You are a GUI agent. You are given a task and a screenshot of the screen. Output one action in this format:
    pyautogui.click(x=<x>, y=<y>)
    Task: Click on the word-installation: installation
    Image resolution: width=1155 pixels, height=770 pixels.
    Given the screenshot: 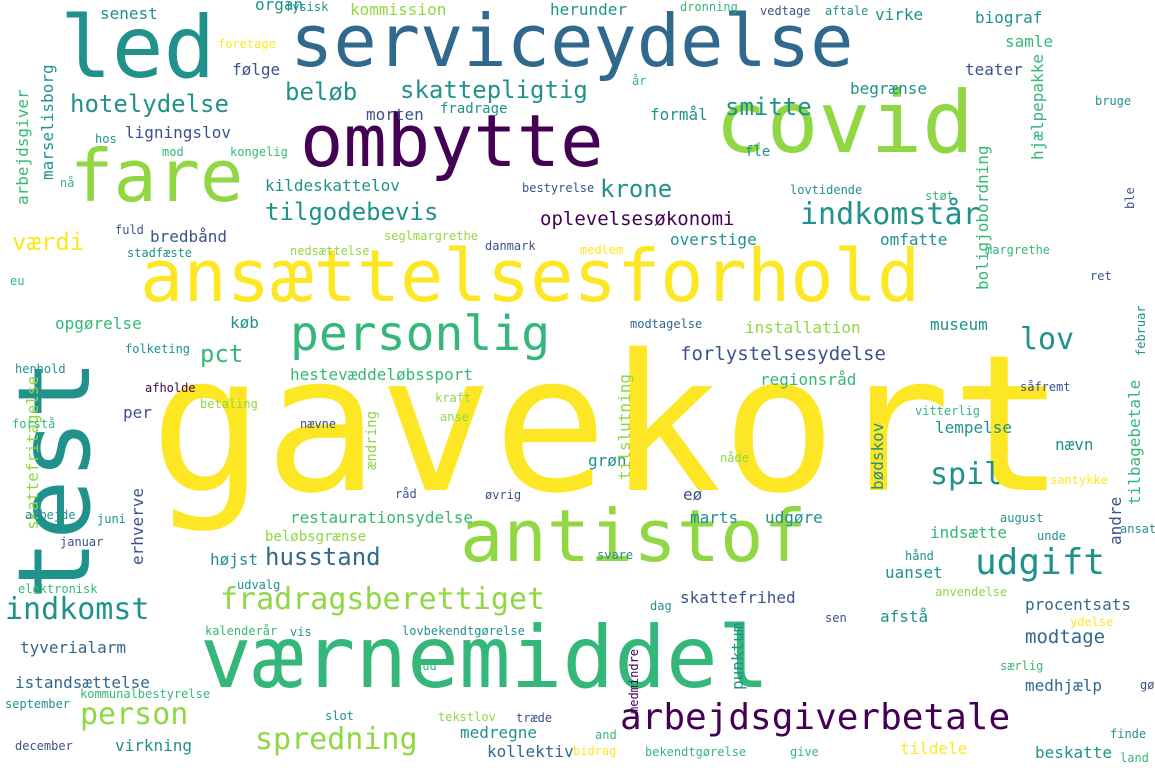 What is the action you would take?
    pyautogui.click(x=803, y=327)
    